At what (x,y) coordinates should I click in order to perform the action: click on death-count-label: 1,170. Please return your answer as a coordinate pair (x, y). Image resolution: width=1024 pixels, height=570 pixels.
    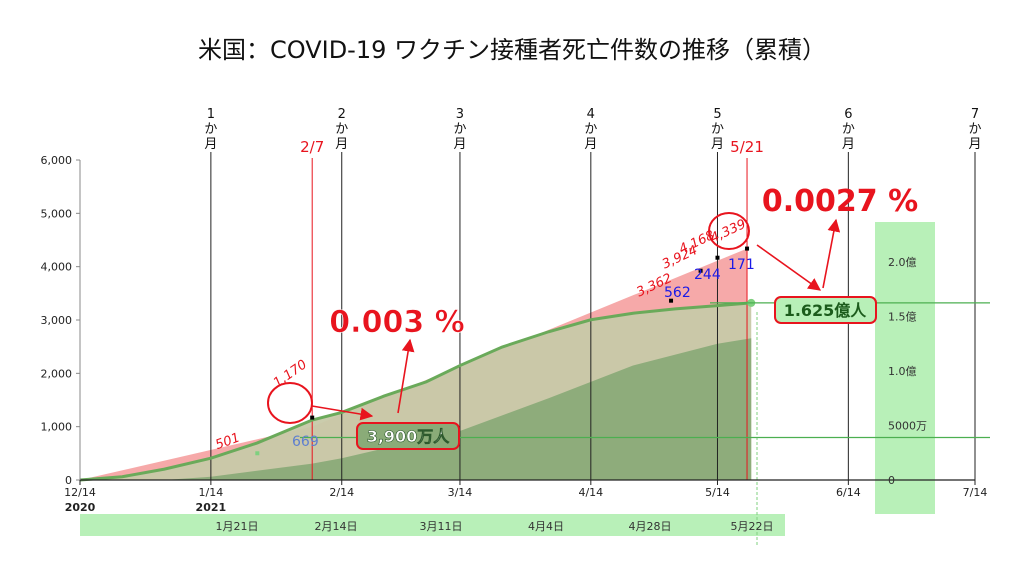
    Looking at the image, I should click on (290, 374).